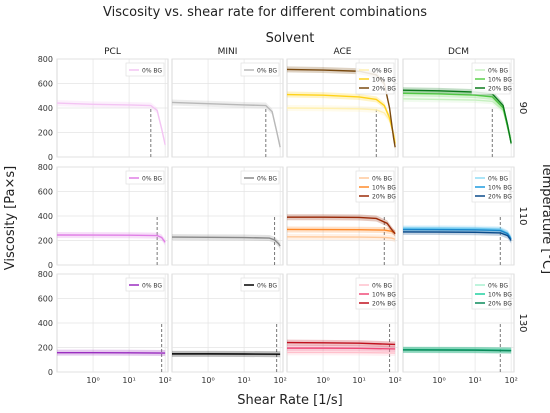 This screenshot has width=550, height=413. What do you see at coordinates (343, 52) in the screenshot?
I see `column-title: ACE` at bounding box center [343, 52].